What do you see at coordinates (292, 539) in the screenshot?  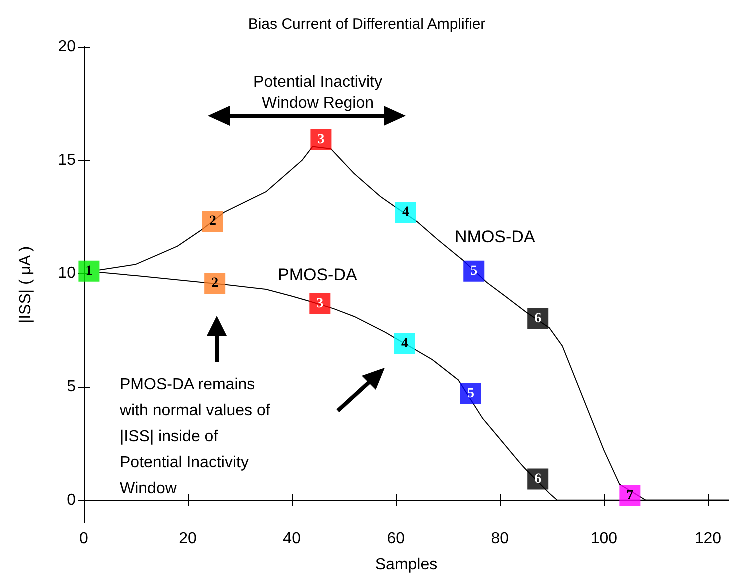 I see `x-tick-label: 40` at bounding box center [292, 539].